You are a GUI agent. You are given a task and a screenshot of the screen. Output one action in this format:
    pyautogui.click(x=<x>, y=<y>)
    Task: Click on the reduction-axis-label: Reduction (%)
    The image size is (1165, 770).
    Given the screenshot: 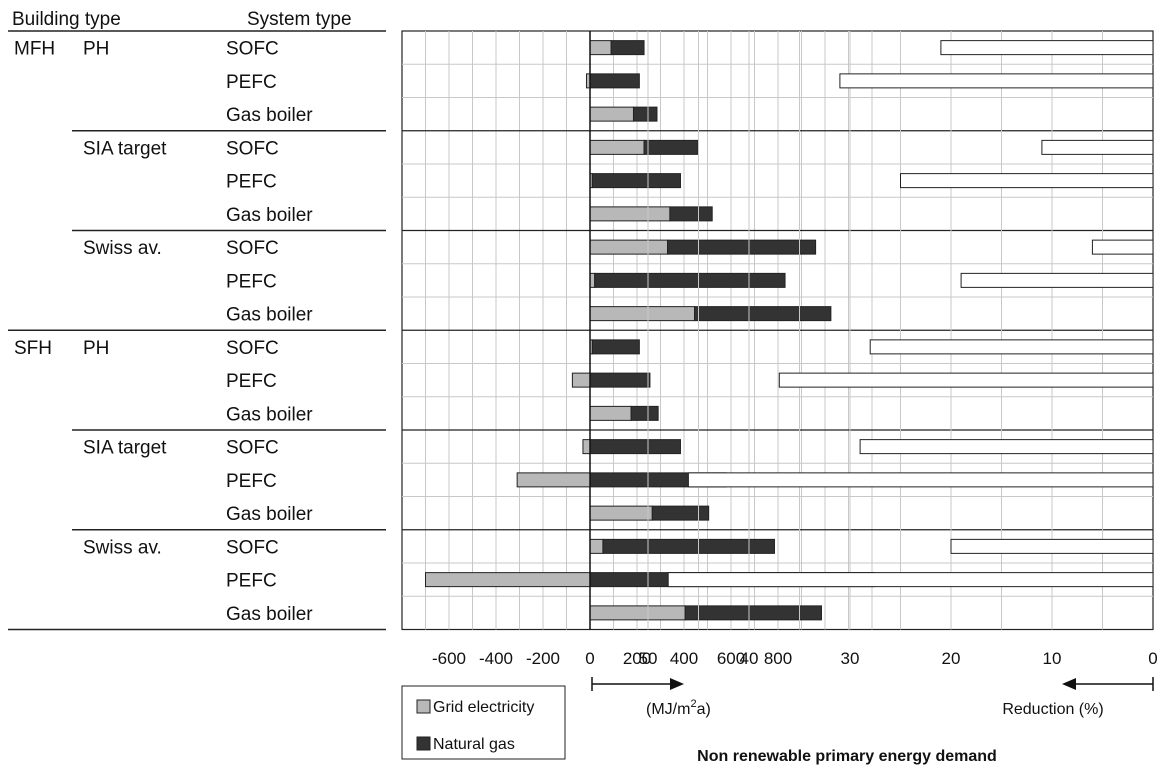 What is the action you would take?
    pyautogui.click(x=1052, y=709)
    